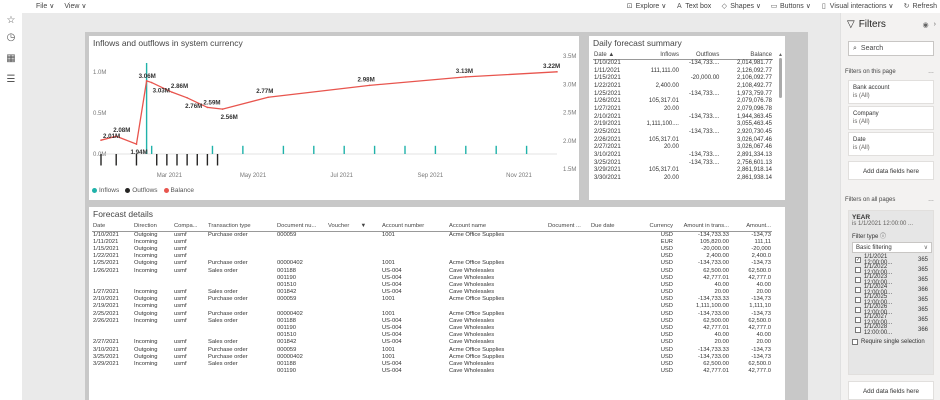 This screenshot has width=940, height=400. I want to click on filter-card-company: Company is (All), so click(891, 118).